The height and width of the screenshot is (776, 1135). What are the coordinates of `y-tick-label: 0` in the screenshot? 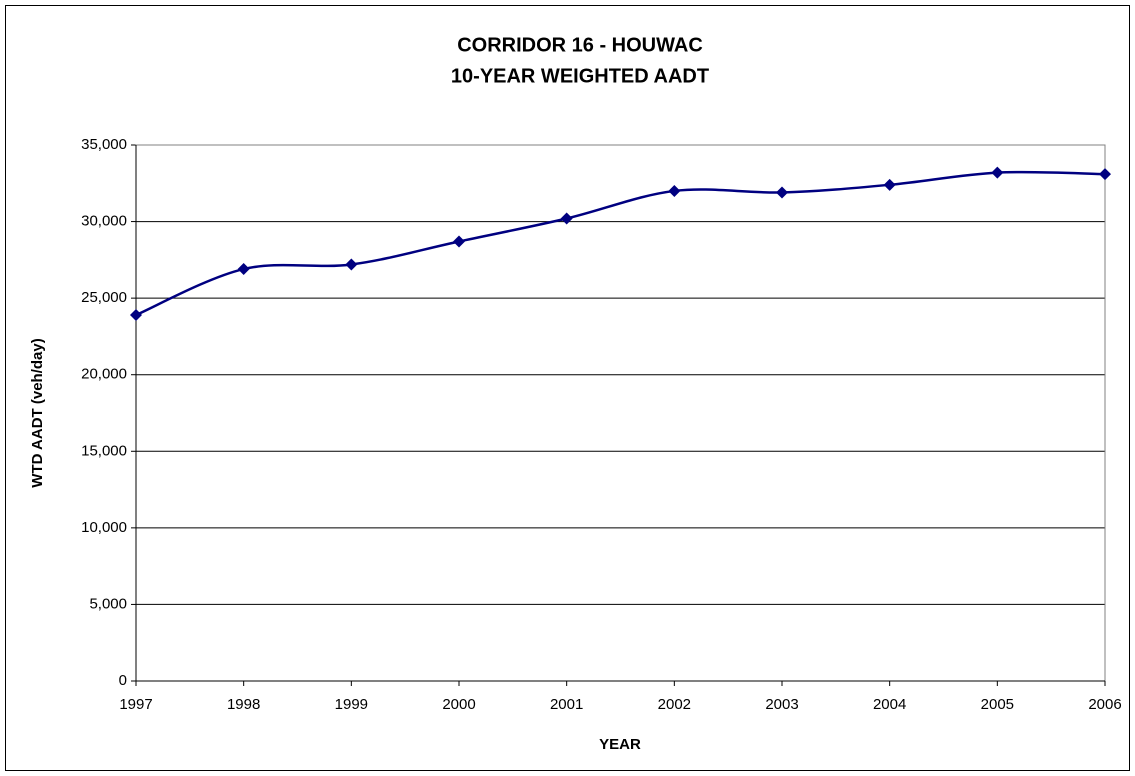 It's located at (123, 680).